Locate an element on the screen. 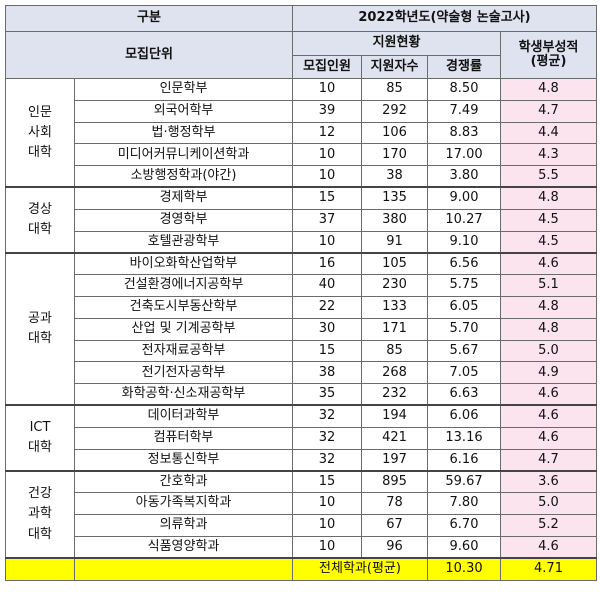 This screenshot has height=594, width=600. header-student-record-line2: (평균) is located at coordinates (548, 61).